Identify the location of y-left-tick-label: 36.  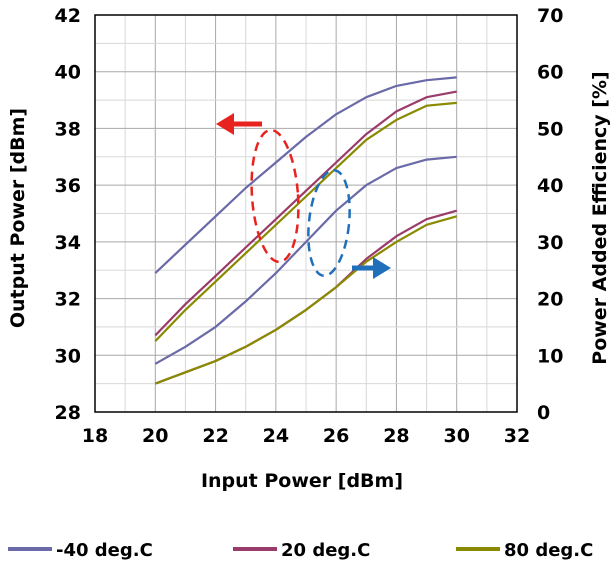
(68, 186).